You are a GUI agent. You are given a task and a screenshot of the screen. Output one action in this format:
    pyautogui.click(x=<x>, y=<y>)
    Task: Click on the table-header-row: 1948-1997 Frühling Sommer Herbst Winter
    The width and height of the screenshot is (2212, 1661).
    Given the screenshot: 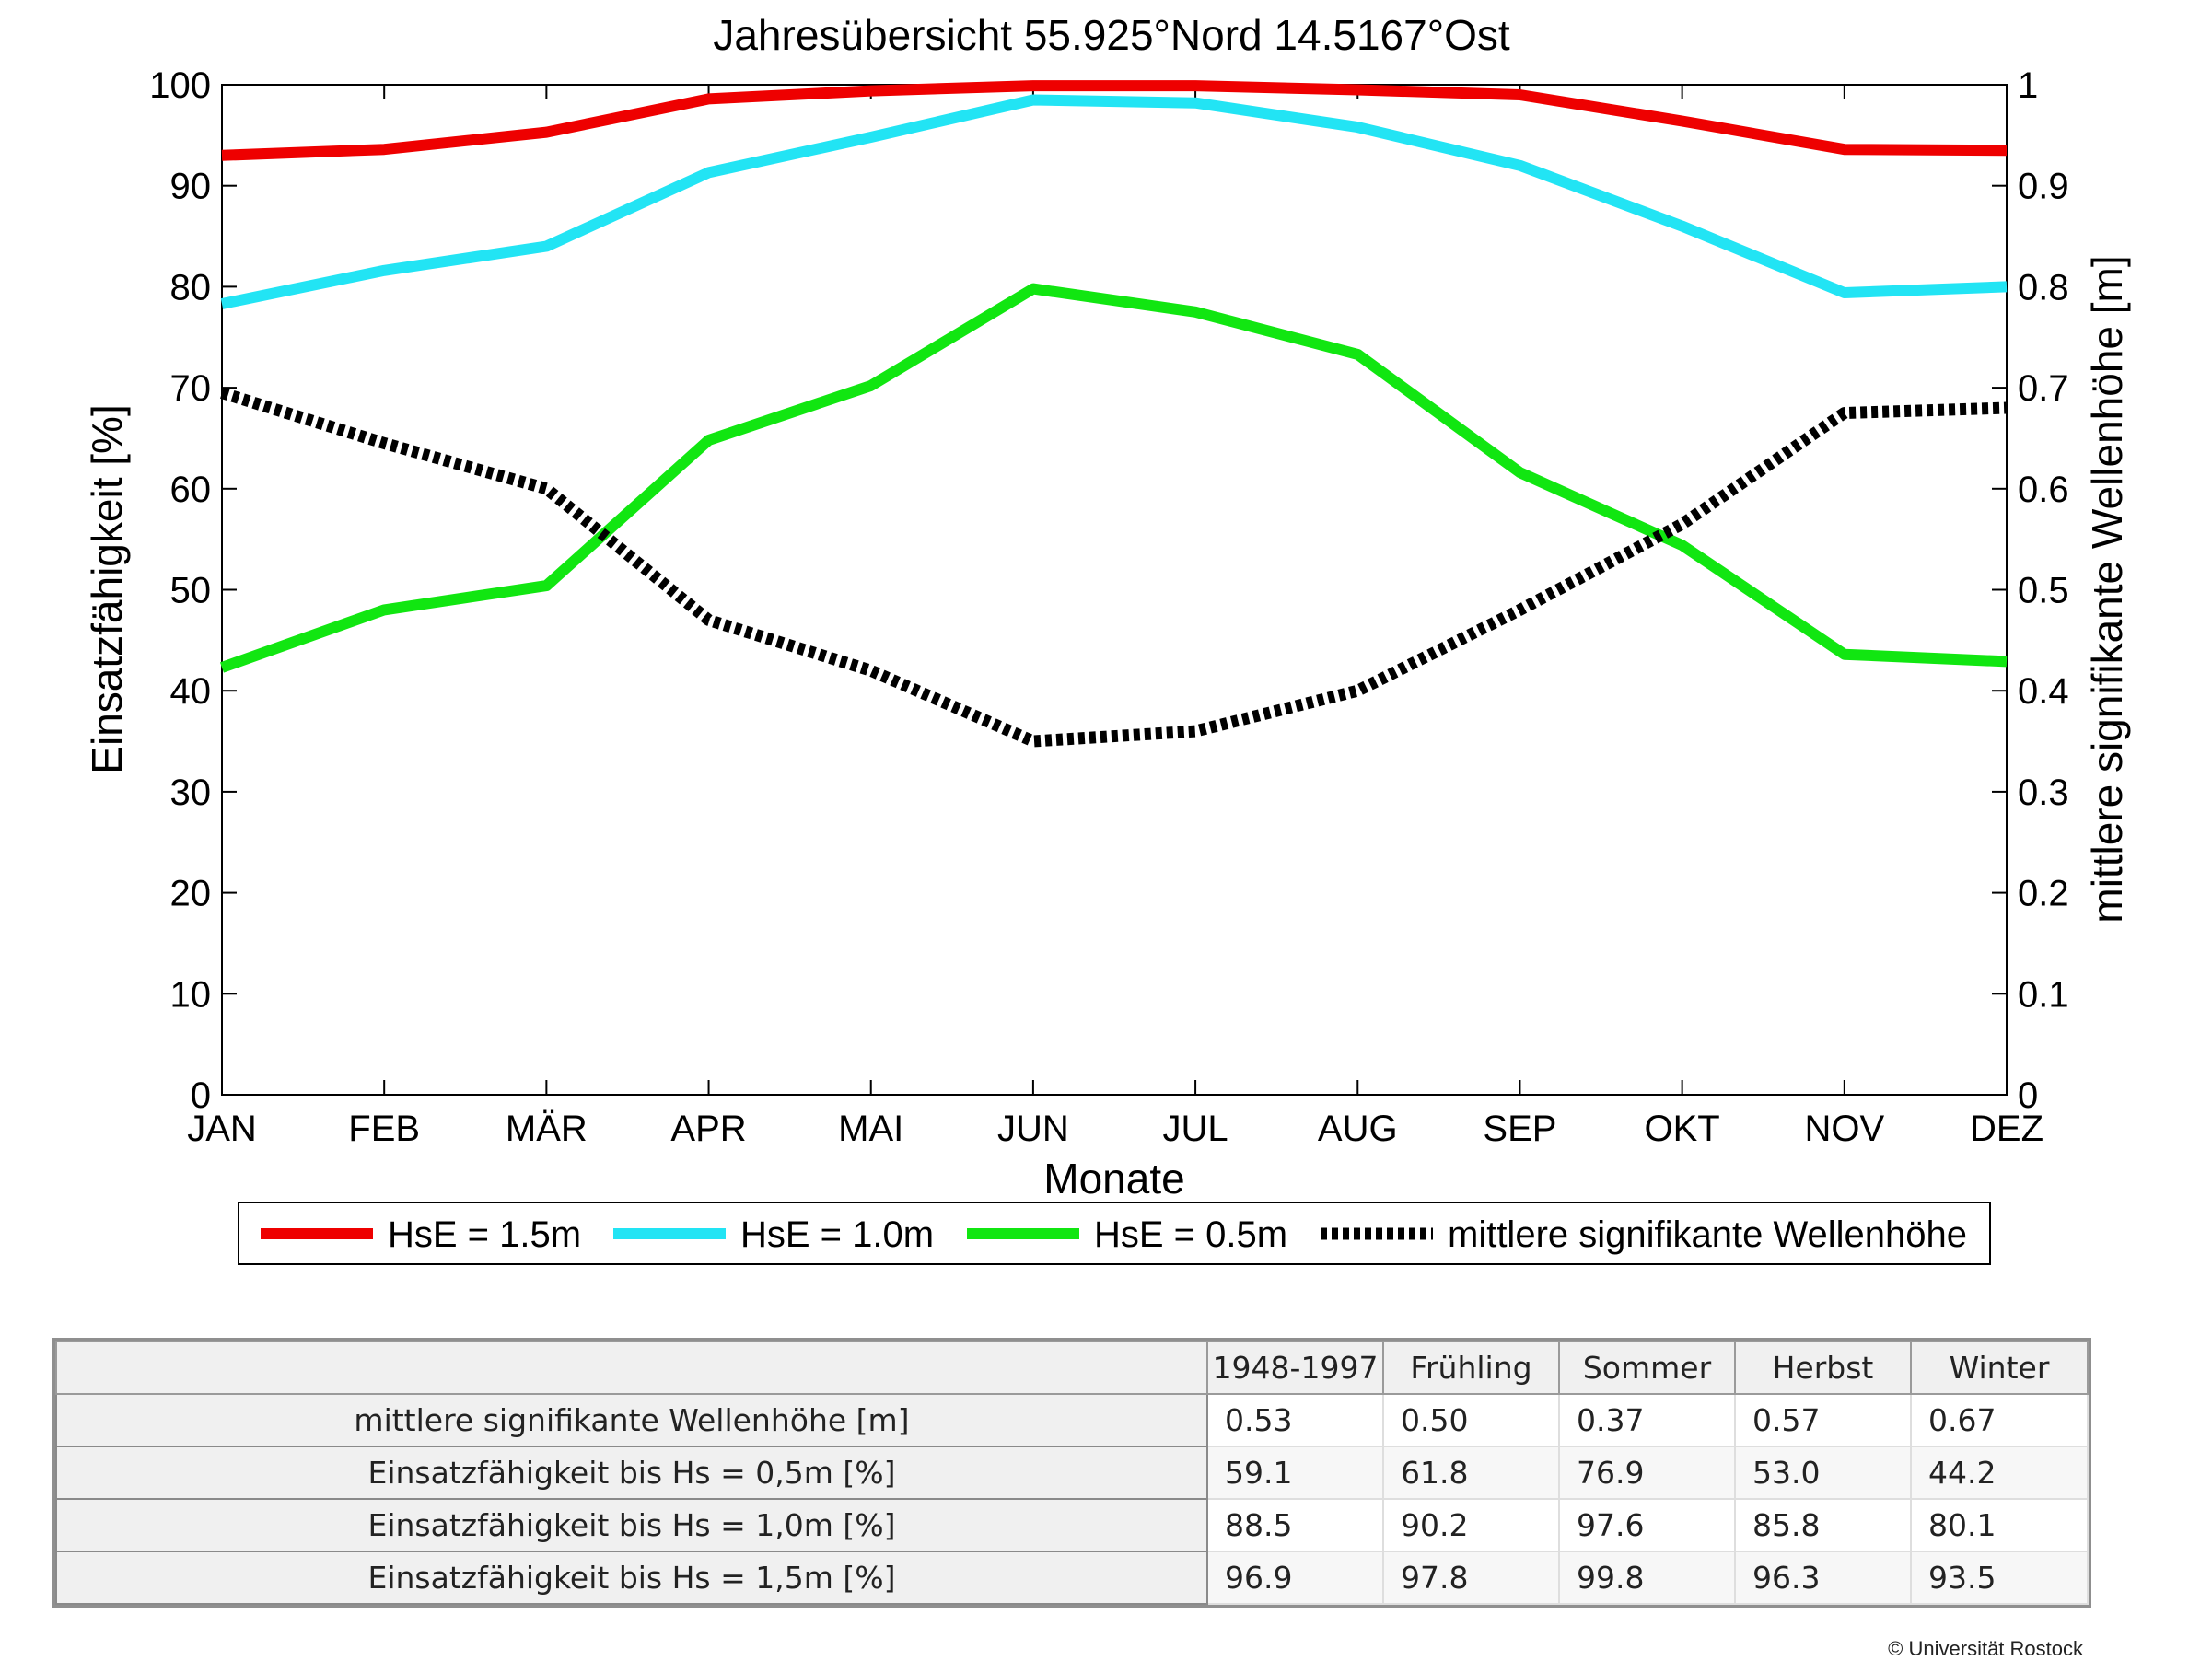 What is the action you would take?
    pyautogui.click(x=1072, y=1368)
    